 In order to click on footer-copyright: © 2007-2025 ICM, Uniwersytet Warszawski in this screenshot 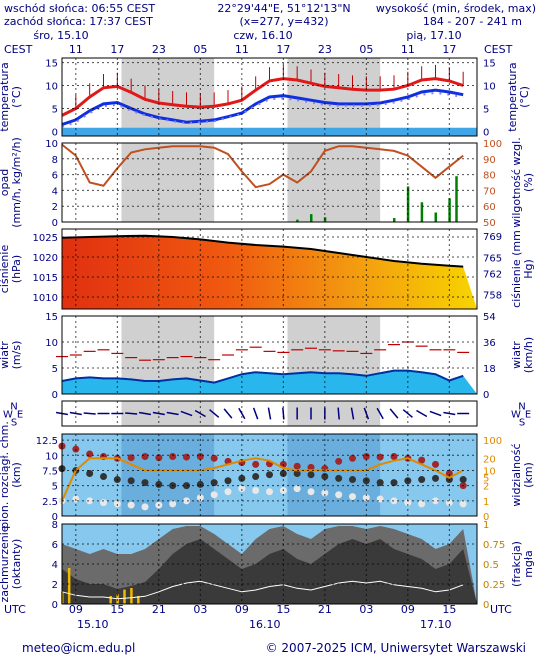, I will do `click(396, 648)`.